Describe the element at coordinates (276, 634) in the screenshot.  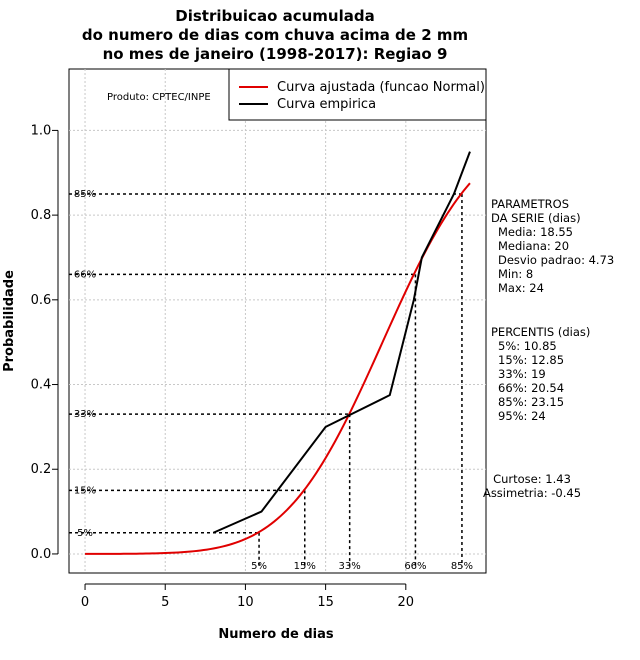
I see `x-axis-title: Numero de dias` at that location.